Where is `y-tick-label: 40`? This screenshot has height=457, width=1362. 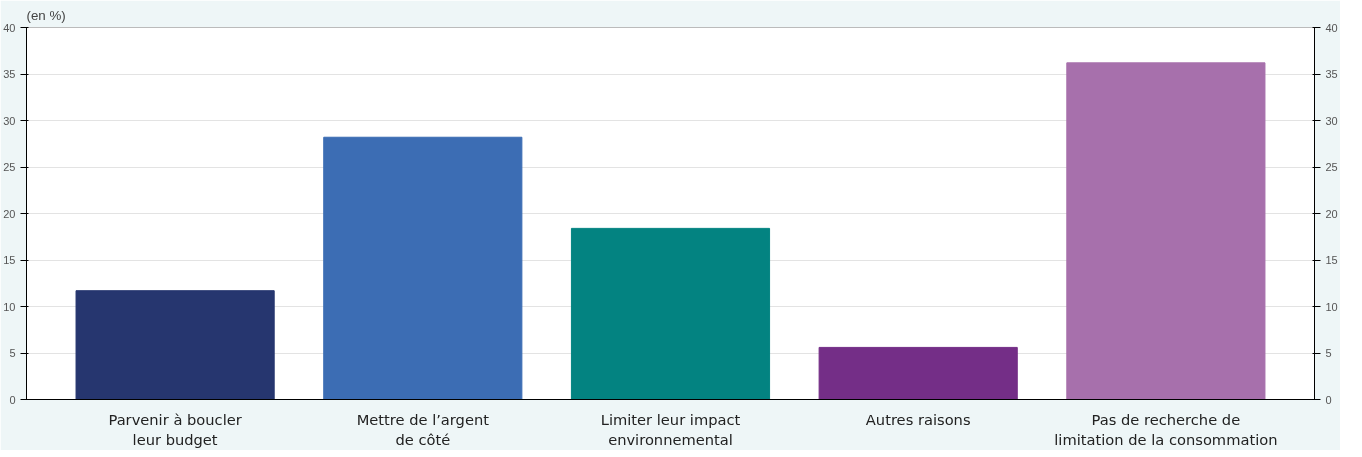 y-tick-label: 40 is located at coordinates (9, 27).